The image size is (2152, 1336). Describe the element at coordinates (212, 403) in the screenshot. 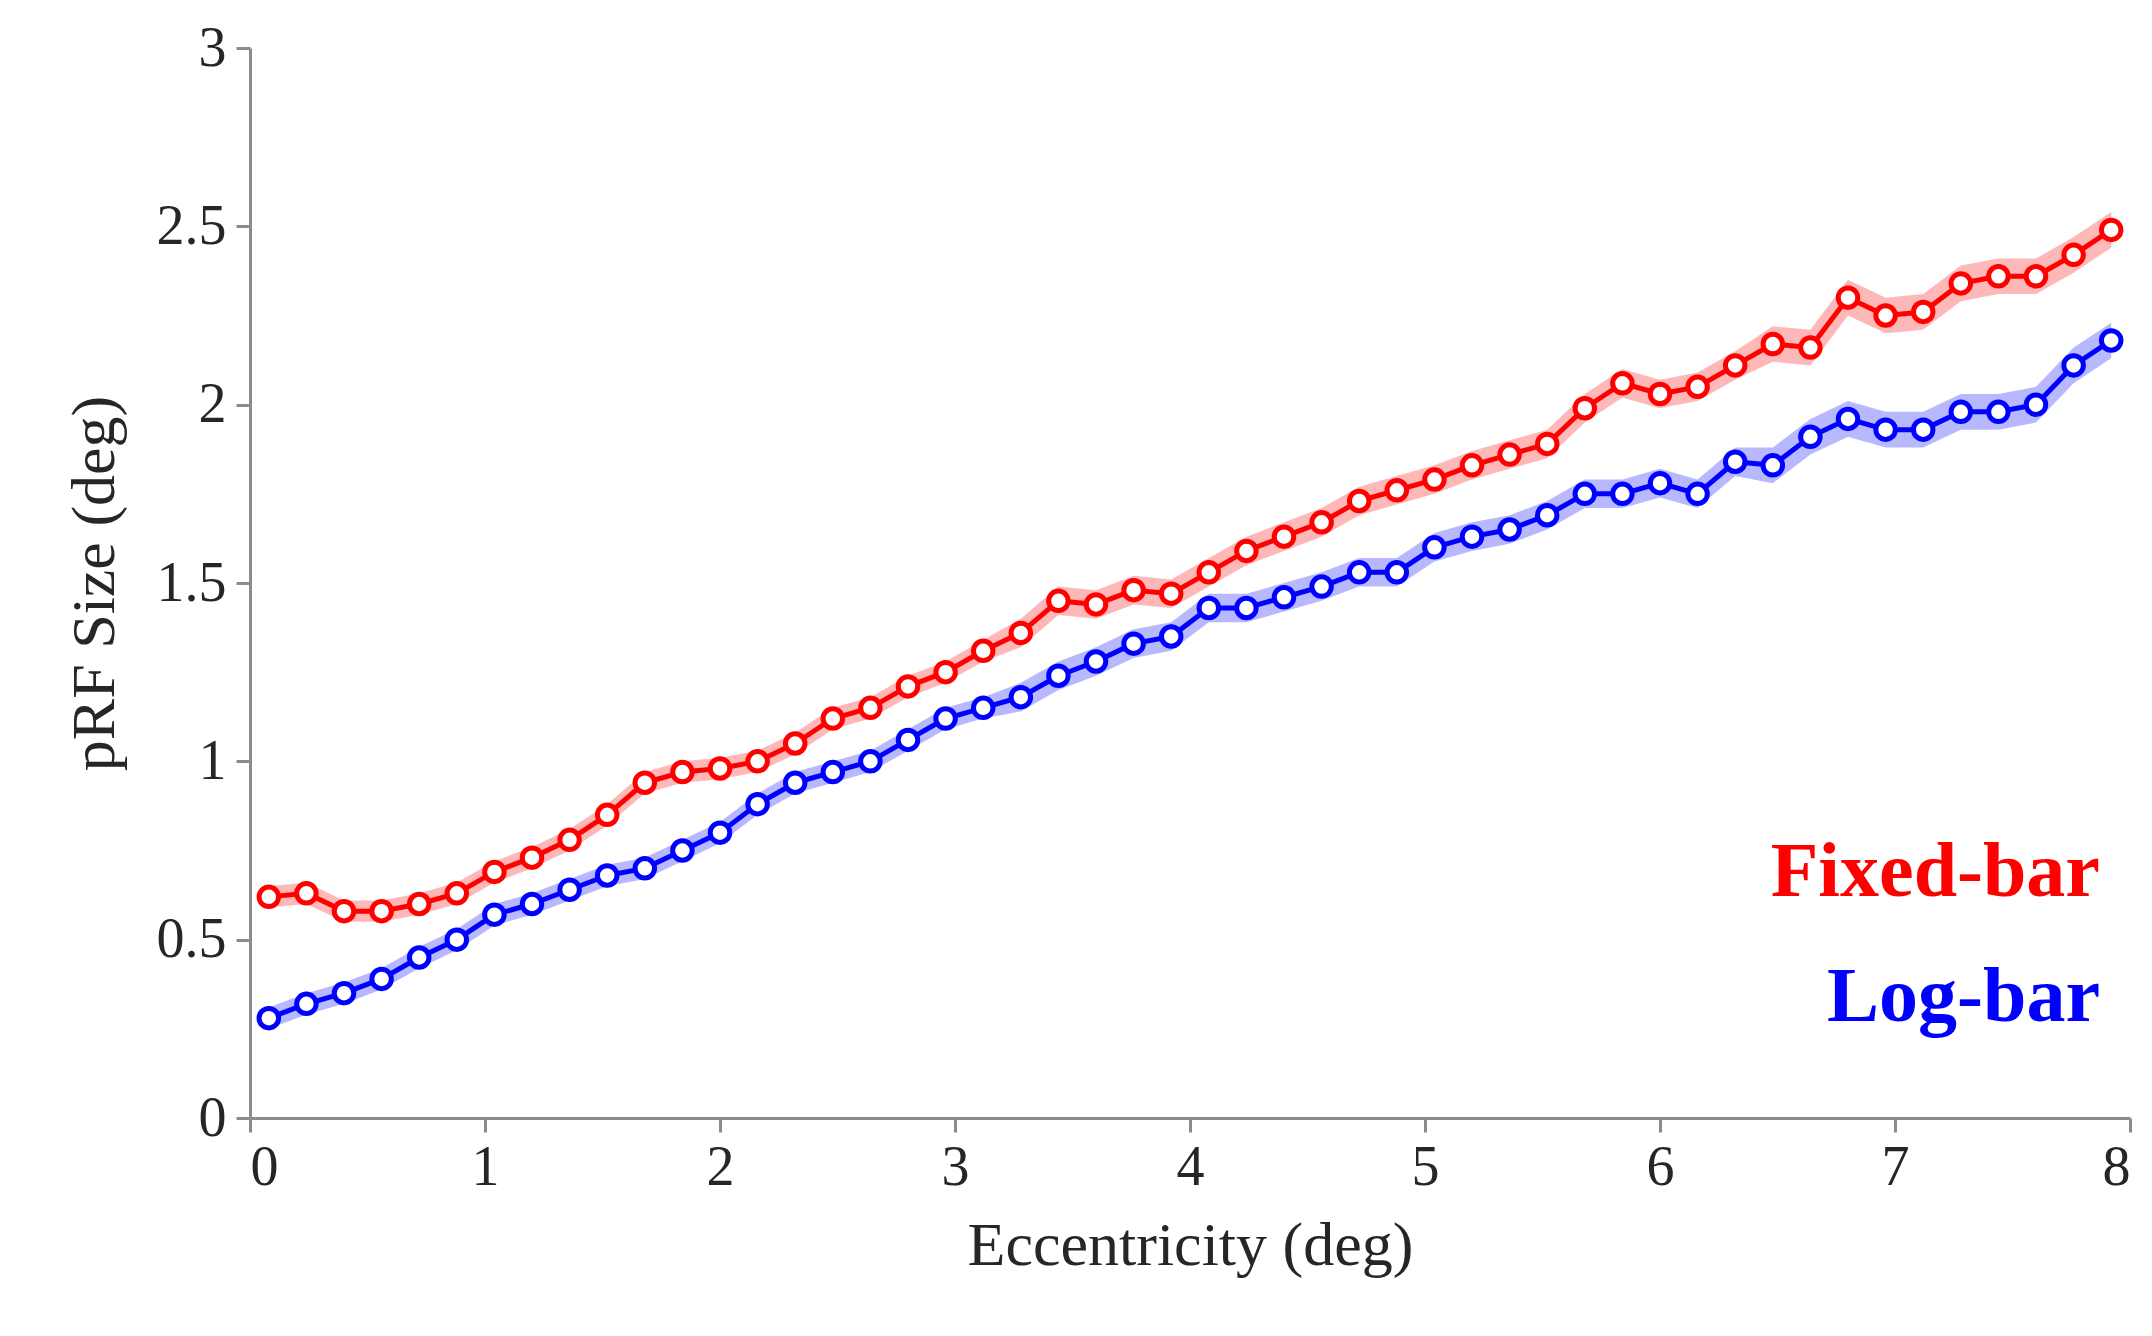

I see `y-tick-label: 2` at that location.